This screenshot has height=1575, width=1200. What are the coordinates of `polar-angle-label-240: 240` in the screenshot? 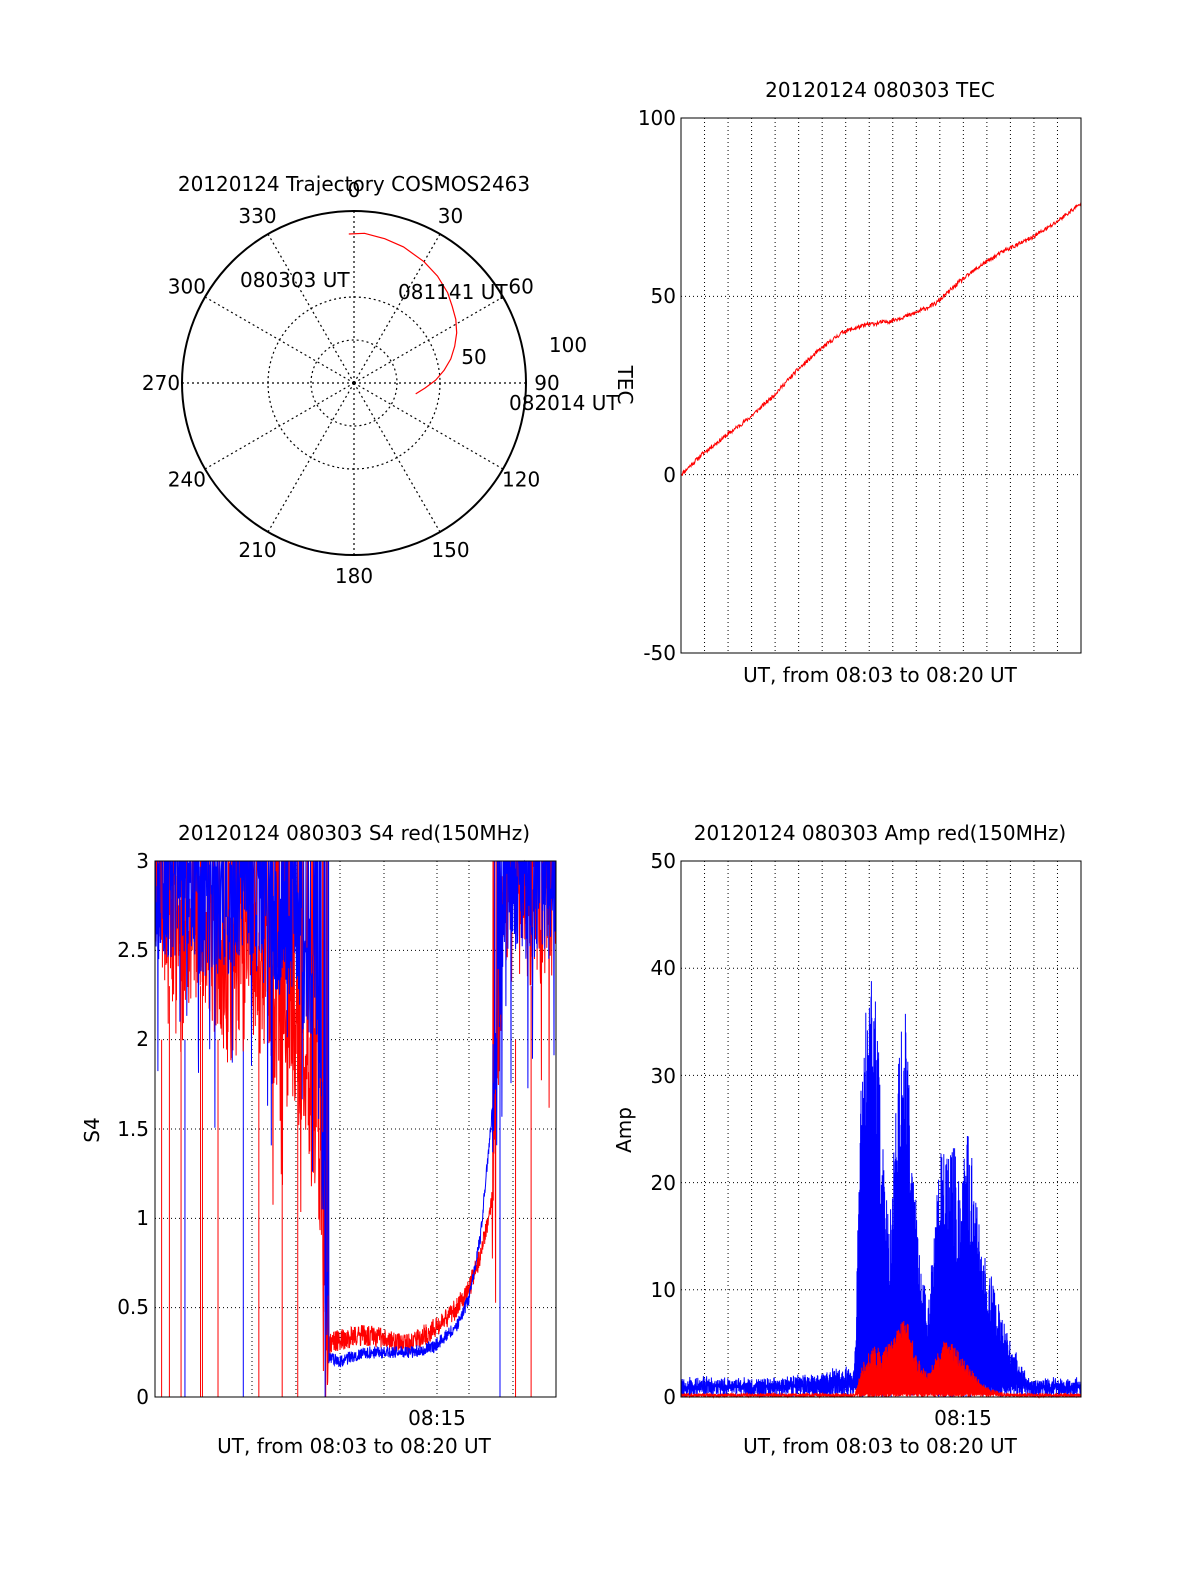 It's located at (187, 480).